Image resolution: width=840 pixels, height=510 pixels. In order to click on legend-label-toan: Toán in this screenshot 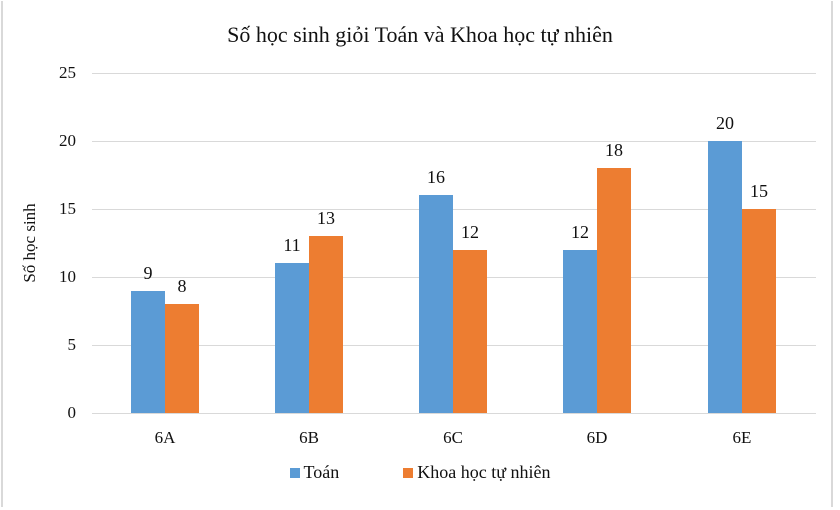, I will do `click(321, 472)`.